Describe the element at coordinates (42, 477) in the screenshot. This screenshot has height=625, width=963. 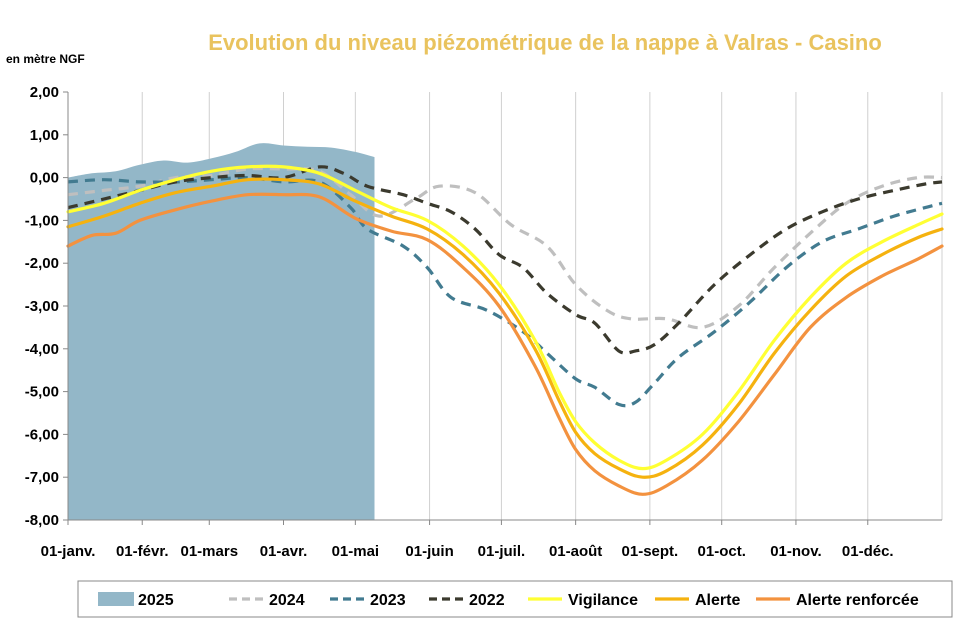
I see `y-tick-label-9: -7,00` at that location.